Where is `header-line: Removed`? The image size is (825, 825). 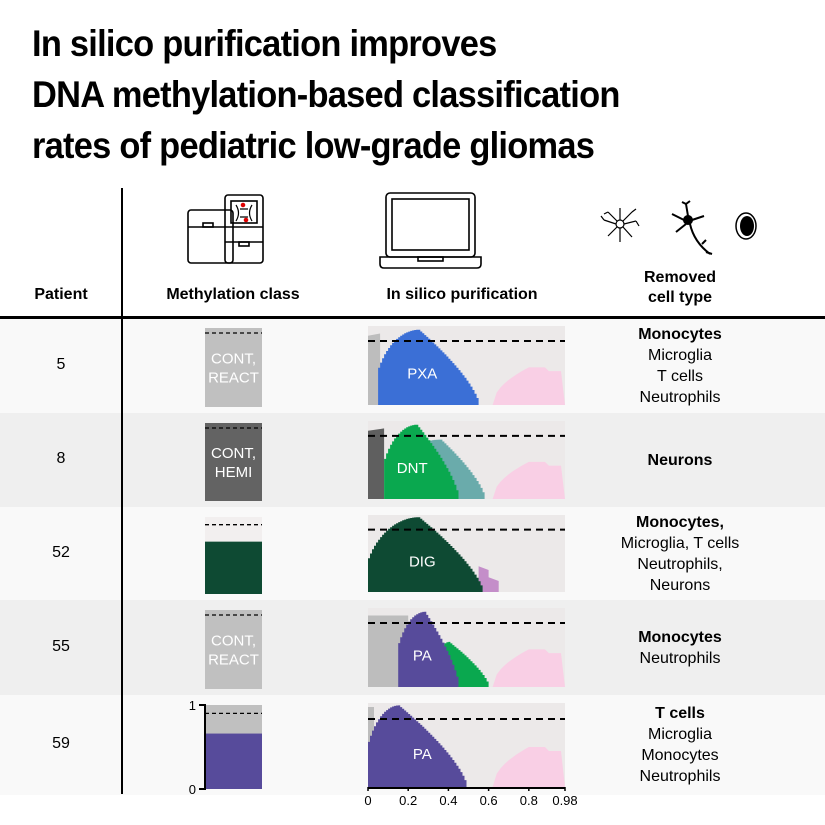
header-line: Removed is located at coordinates (680, 277).